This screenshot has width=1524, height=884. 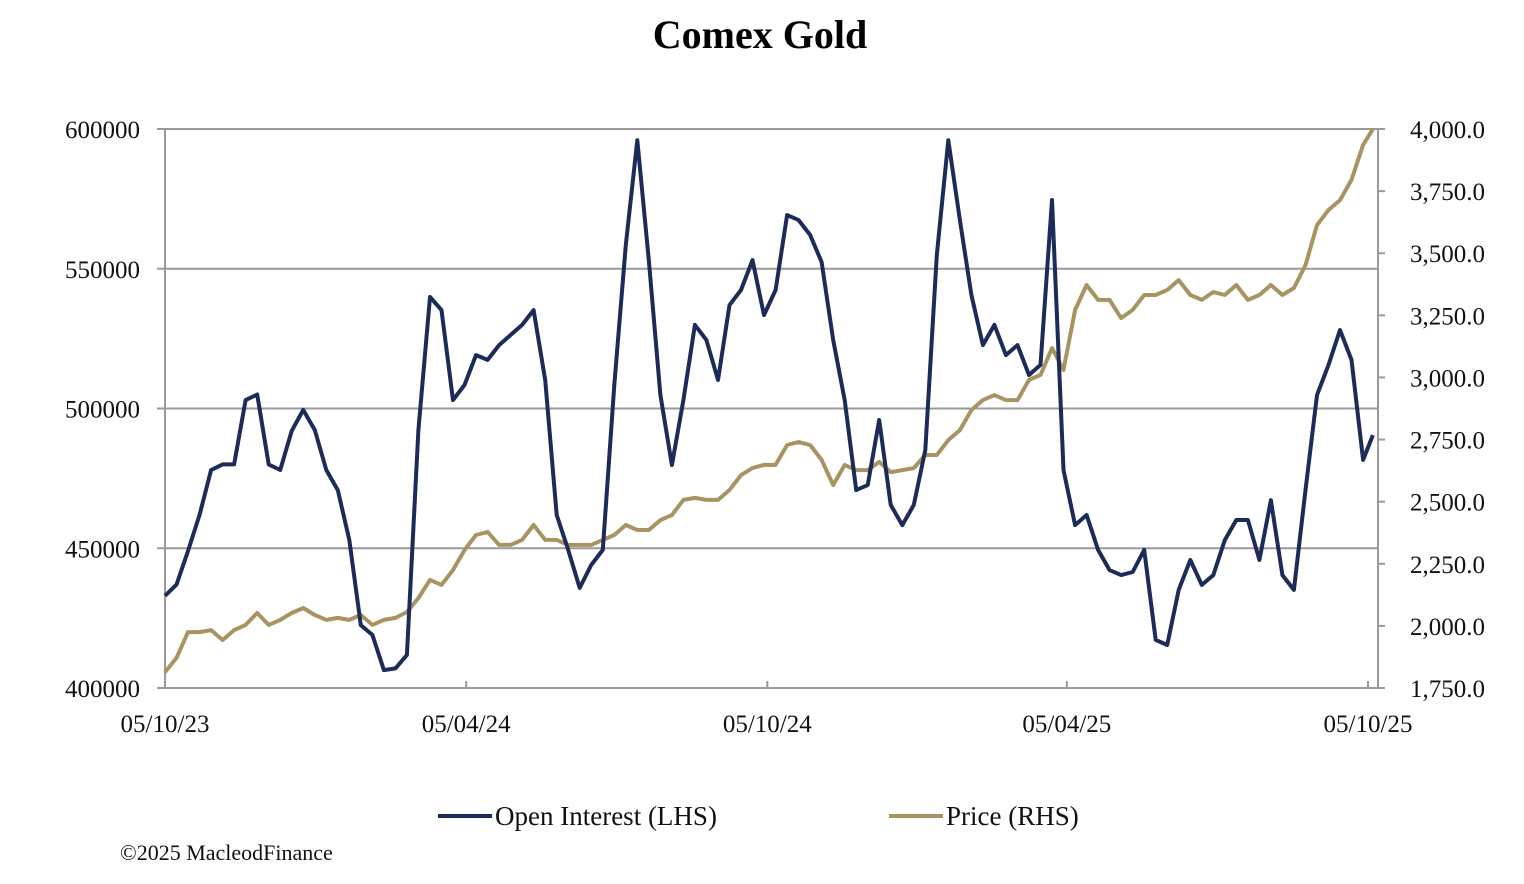 I want to click on right-tick-label: 3,250.0, so click(x=1447, y=316).